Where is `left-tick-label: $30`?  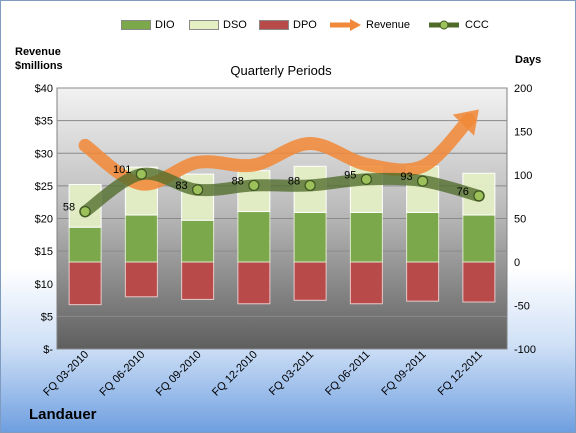
left-tick-label: $30 is located at coordinates (44, 154).